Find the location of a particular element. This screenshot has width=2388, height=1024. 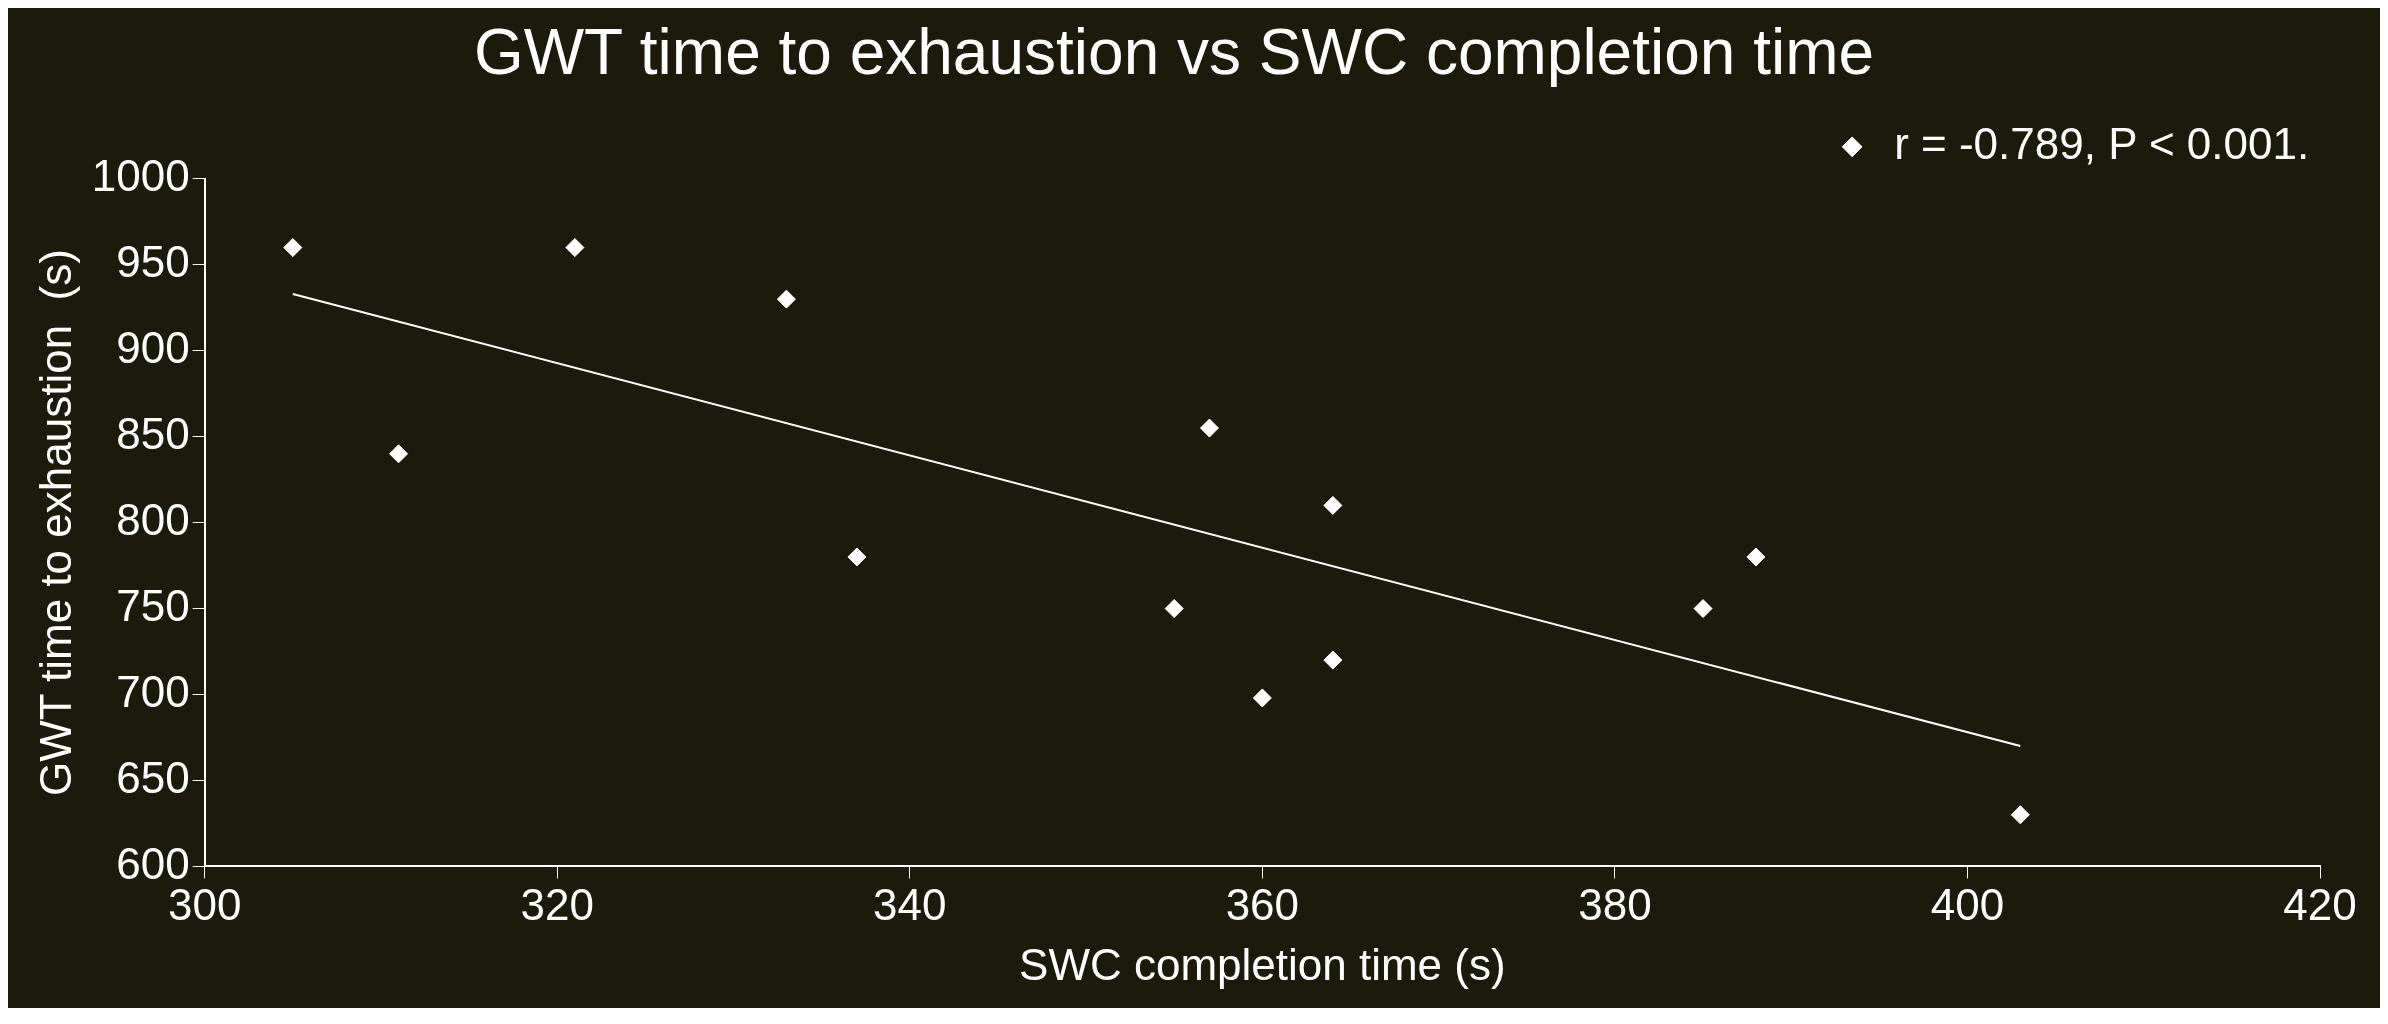

y-tick-label: 700 is located at coordinates (153, 691).